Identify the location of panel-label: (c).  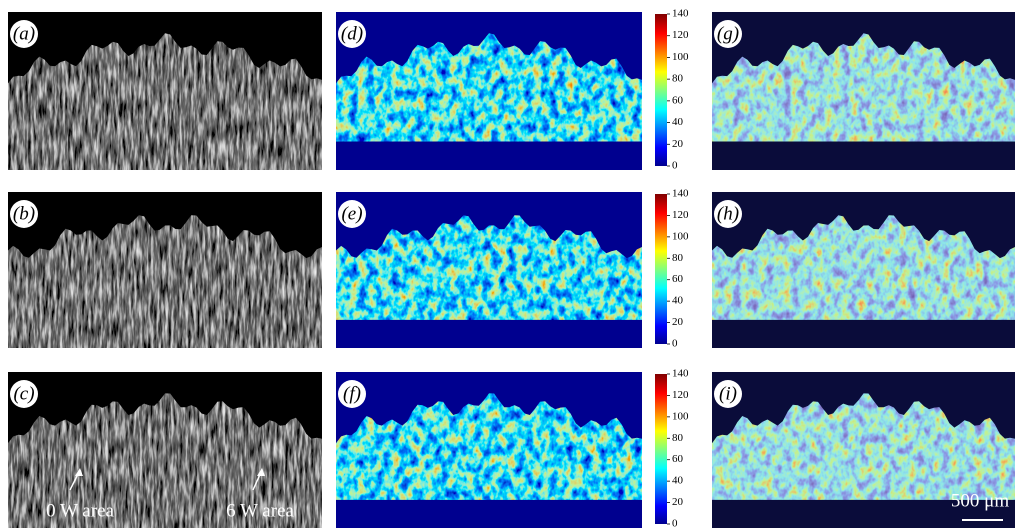
(23, 393).